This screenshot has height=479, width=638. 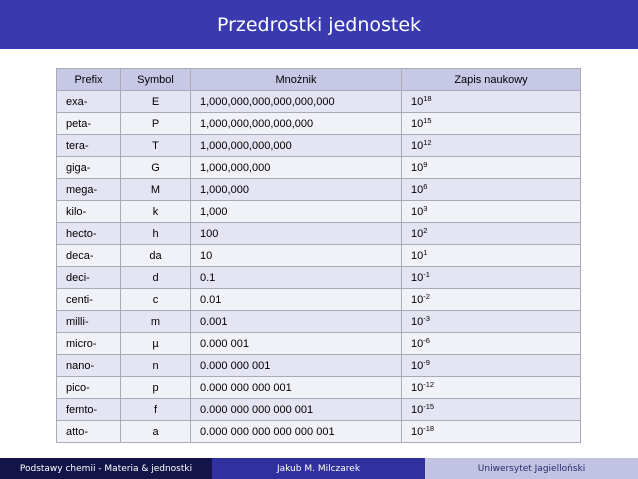 What do you see at coordinates (155, 211) in the screenshot?
I see `cell-symbol: k` at bounding box center [155, 211].